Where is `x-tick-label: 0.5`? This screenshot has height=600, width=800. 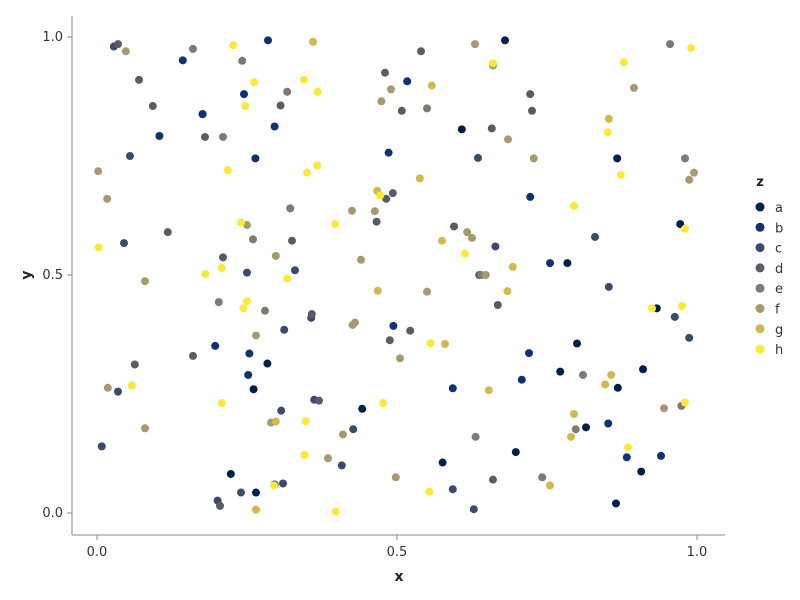 x-tick-label: 0.5 is located at coordinates (397, 552).